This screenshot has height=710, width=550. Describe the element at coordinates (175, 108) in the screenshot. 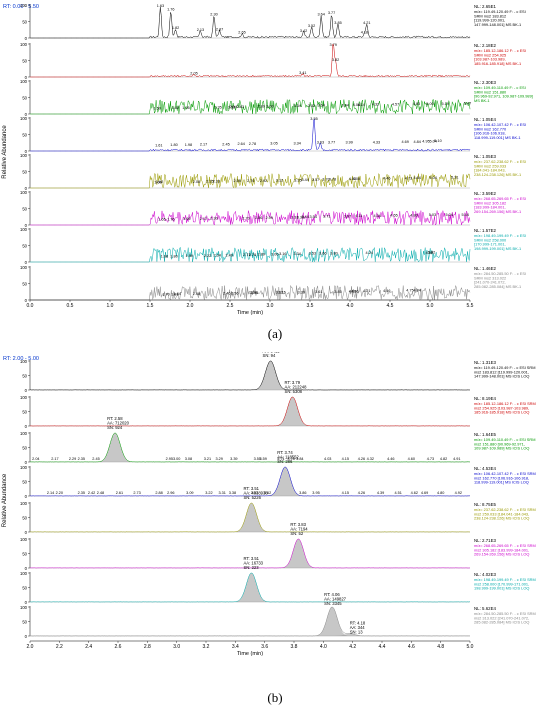

I see `peak-rt-label: 1.82` at that location.